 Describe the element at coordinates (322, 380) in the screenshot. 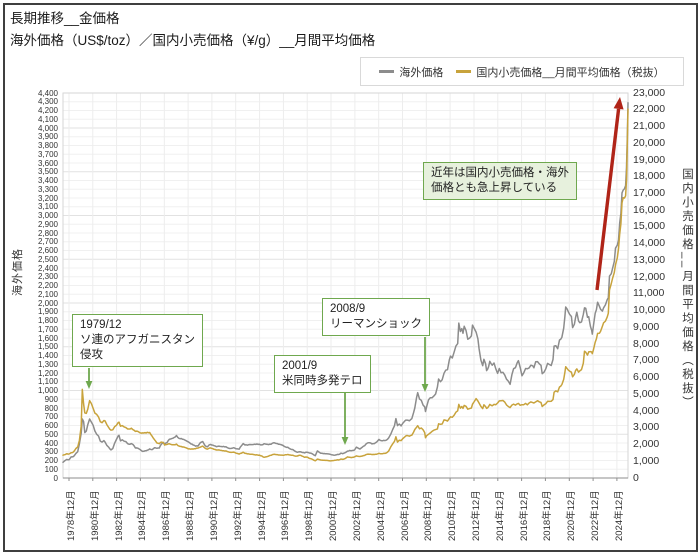

I see `annotation-line: 米同時多発テロ` at that location.